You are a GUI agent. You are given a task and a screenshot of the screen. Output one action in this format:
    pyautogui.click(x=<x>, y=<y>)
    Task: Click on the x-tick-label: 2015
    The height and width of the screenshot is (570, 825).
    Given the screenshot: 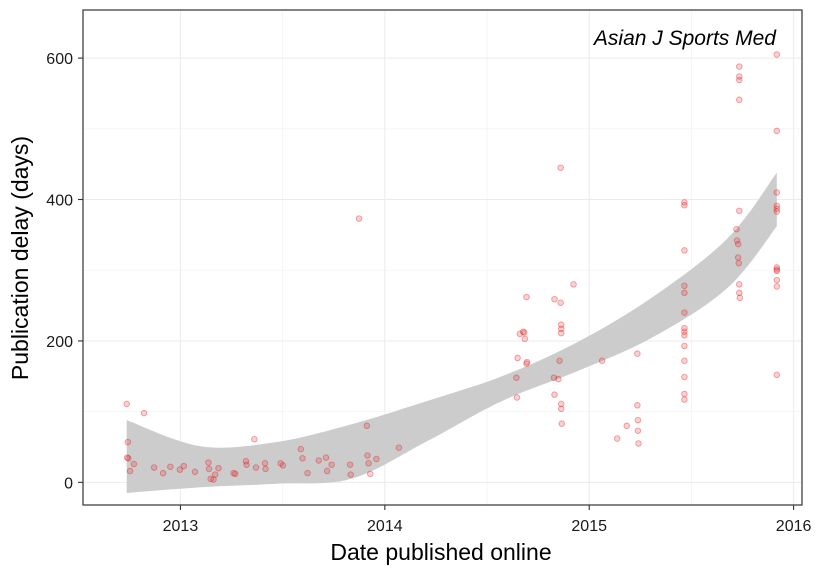 What is the action you would take?
    pyautogui.click(x=589, y=526)
    